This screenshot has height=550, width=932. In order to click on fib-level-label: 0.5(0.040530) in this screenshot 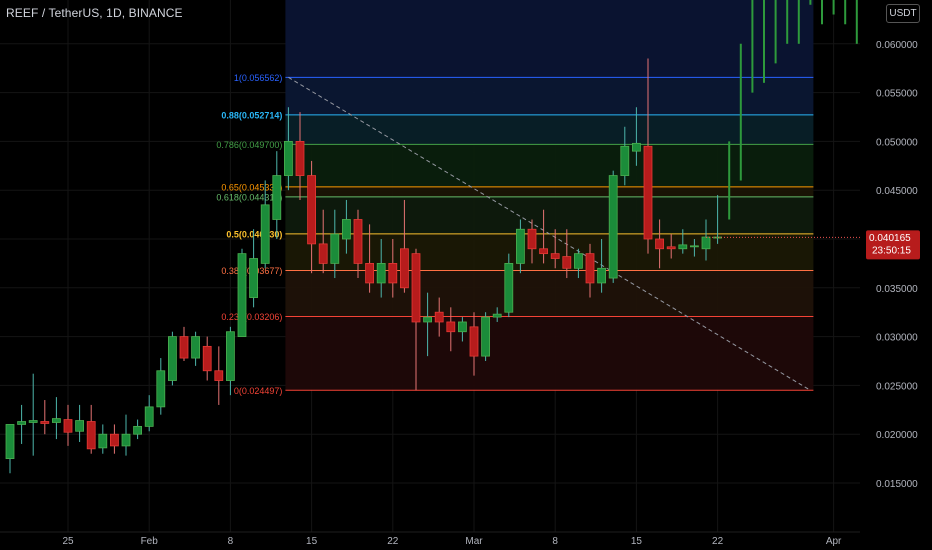, I will do `click(254, 234)`.